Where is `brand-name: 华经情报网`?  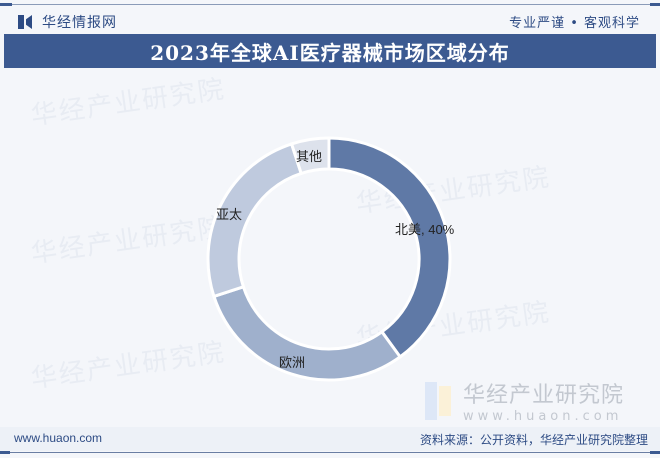
brand-name: 华经情报网 is located at coordinates (79, 23).